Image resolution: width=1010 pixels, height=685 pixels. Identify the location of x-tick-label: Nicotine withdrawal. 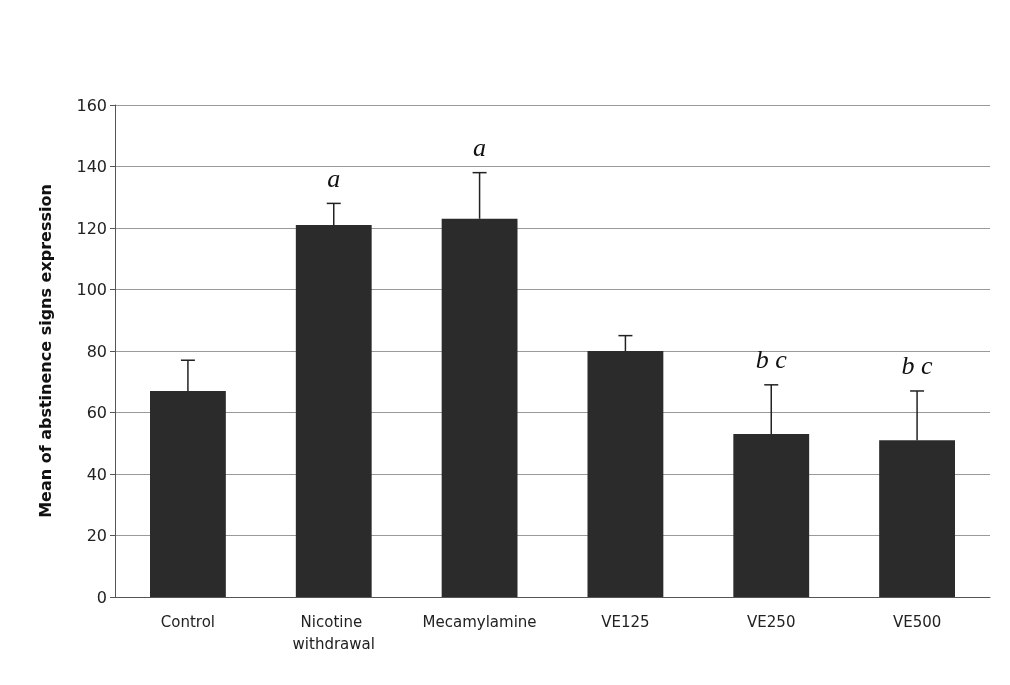
(333, 633).